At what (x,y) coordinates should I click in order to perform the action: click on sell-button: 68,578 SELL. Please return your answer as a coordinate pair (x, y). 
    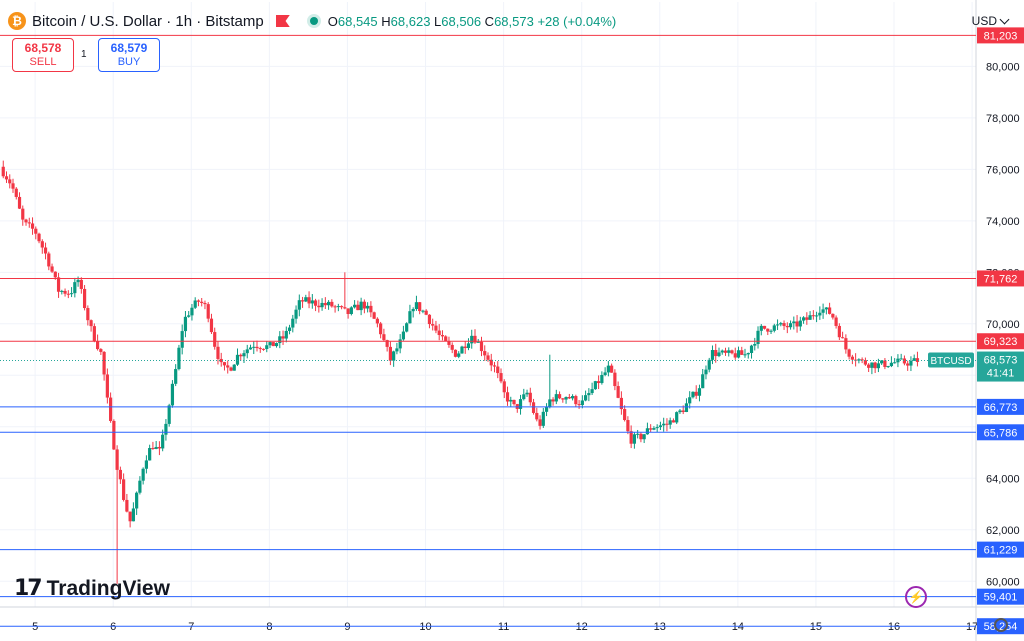
    Looking at the image, I should click on (43, 55).